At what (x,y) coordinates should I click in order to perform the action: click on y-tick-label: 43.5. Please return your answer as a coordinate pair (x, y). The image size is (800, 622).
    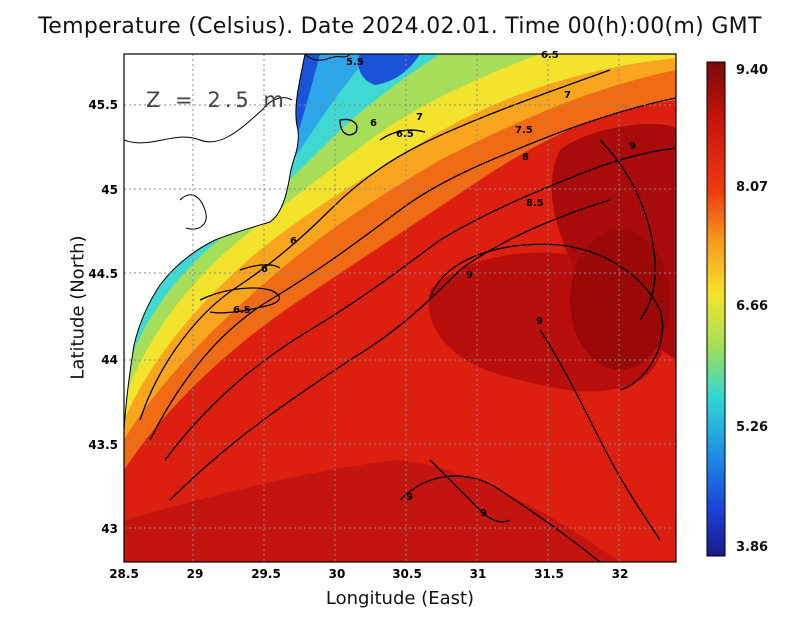
    Looking at the image, I should click on (103, 445).